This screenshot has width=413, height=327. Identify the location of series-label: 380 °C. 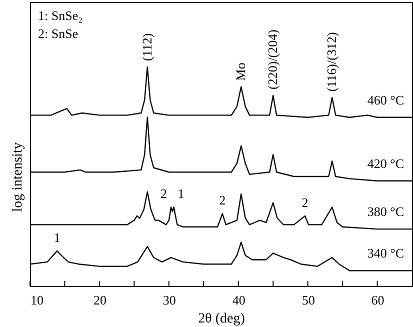
(385, 212).